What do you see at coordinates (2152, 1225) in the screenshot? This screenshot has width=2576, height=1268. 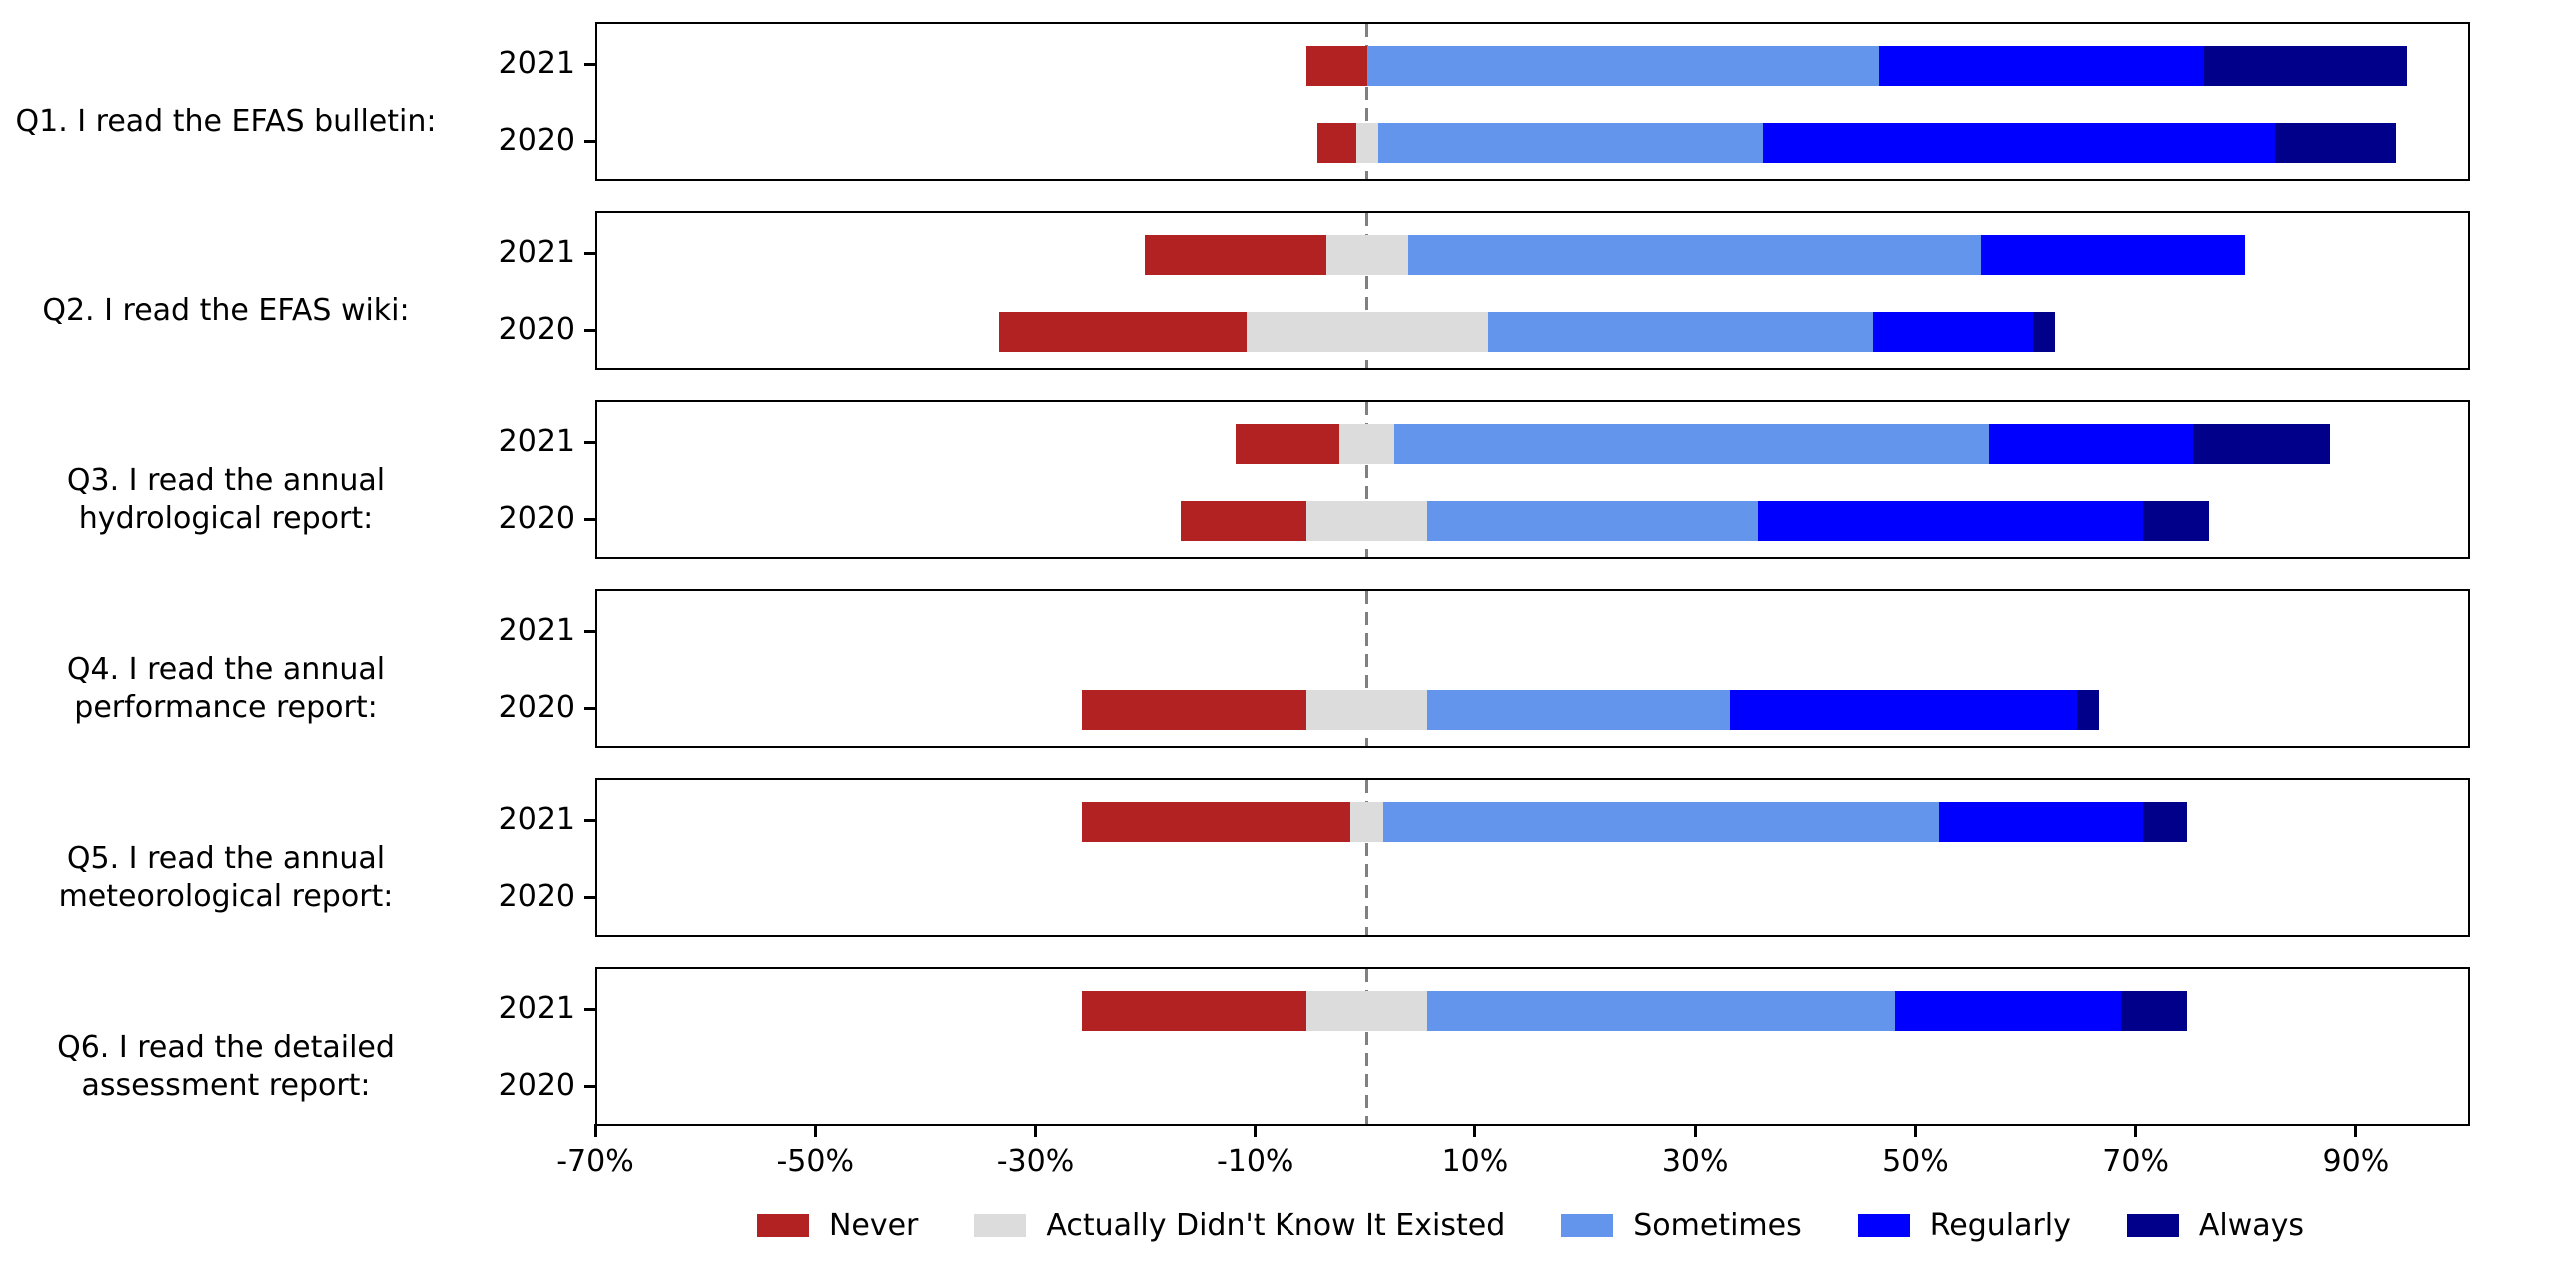 I see `legend-swatch-always` at bounding box center [2152, 1225].